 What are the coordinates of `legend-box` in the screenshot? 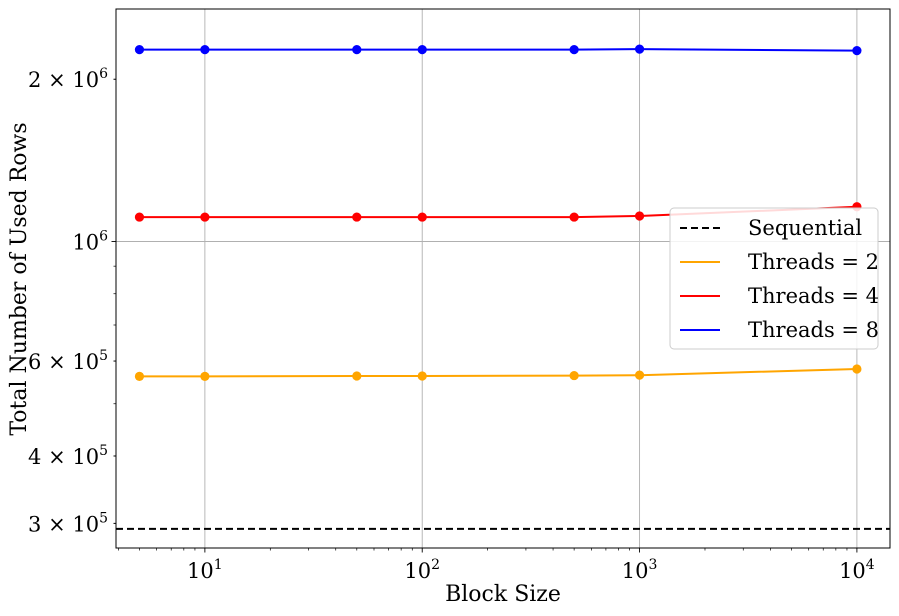 It's located at (774, 278).